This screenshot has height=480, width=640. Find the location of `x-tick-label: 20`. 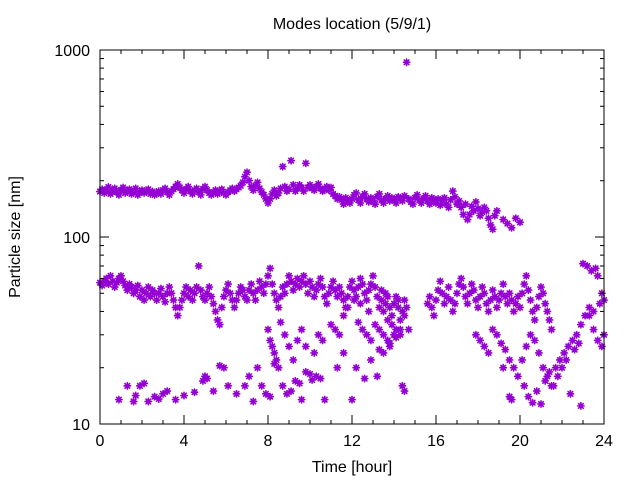

x-tick-label: 20 is located at coordinates (520, 441).